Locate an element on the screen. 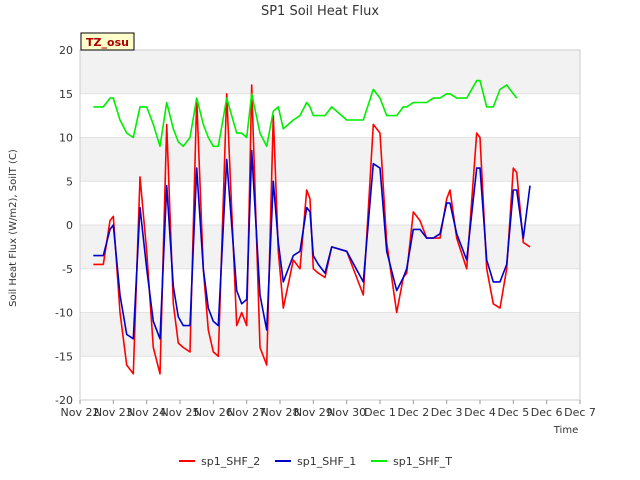  x-tick-label: Dec 1 is located at coordinates (380, 412).